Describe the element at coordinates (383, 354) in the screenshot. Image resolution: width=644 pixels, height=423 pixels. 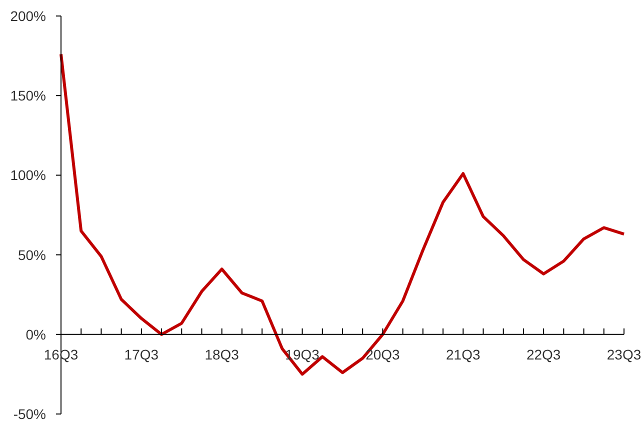
I see `x-tick-label: 20Q3` at that location.